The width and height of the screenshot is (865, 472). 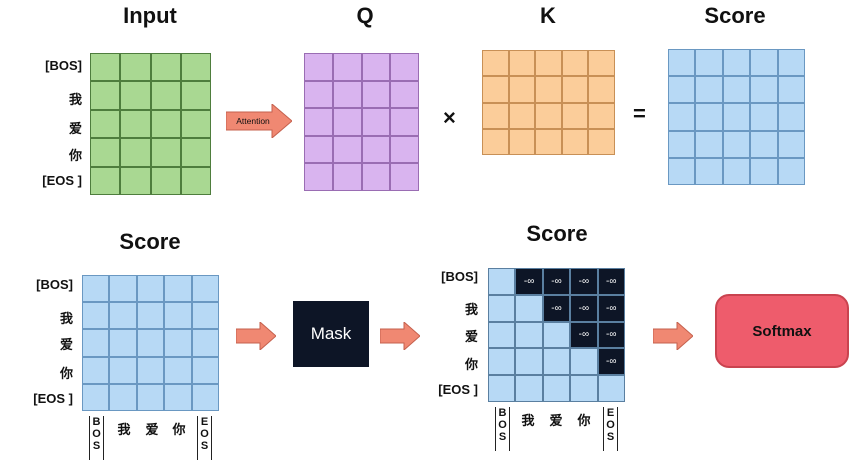 What do you see at coordinates (400, 336) in the screenshot?
I see `arrow-to-masked-score` at bounding box center [400, 336].